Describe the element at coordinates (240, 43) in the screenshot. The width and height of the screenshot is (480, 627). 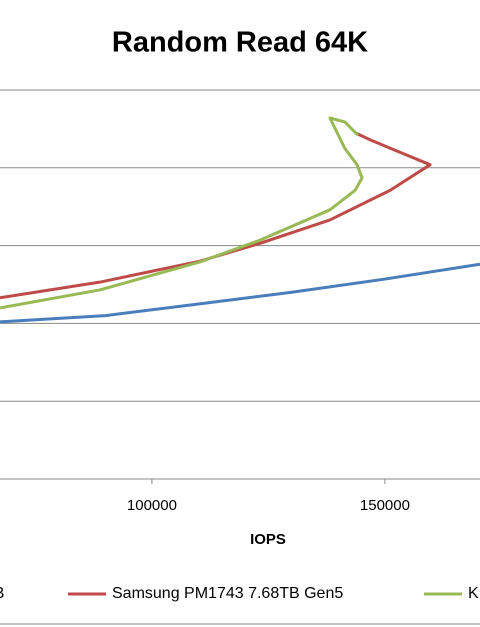
I see `chart-title: Random Read 64K` at that location.